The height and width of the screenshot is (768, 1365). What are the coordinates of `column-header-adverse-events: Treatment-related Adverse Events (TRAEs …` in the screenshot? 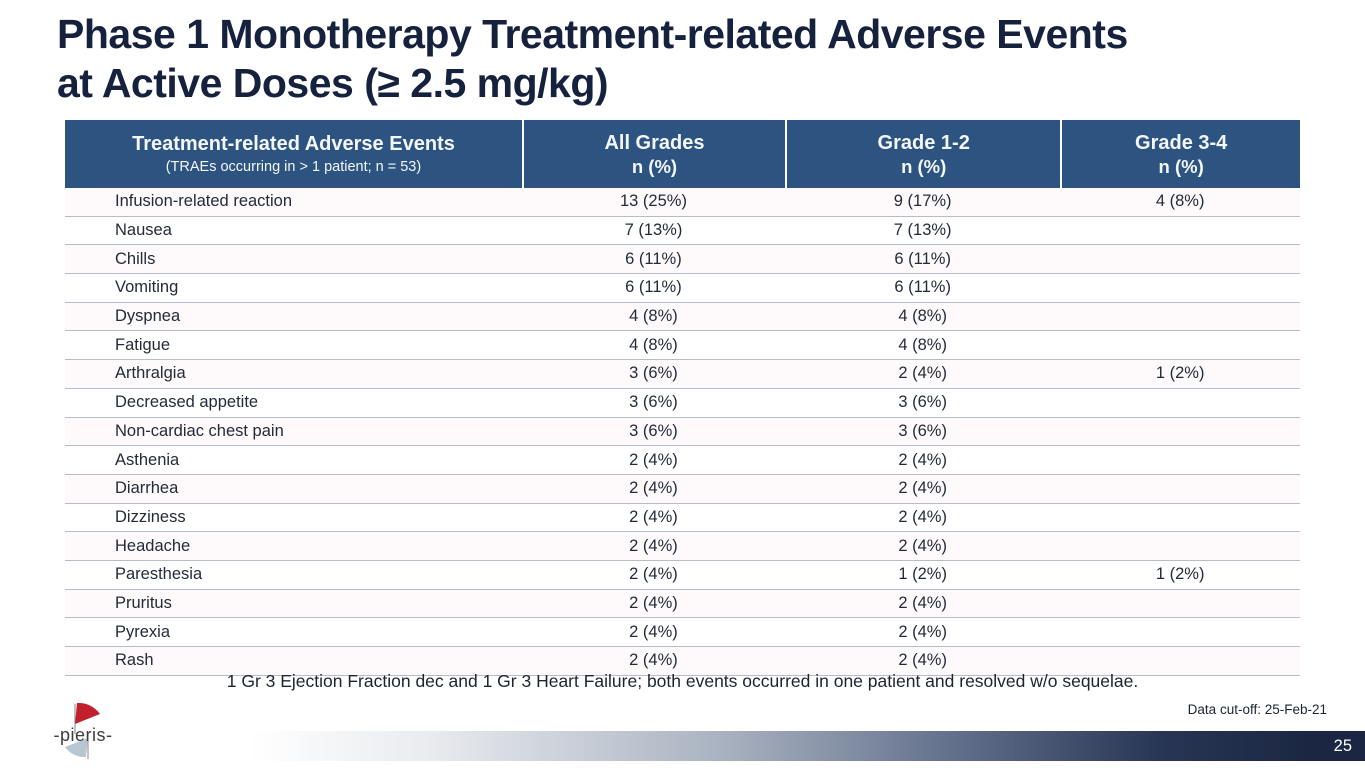 It's located at (293, 154).